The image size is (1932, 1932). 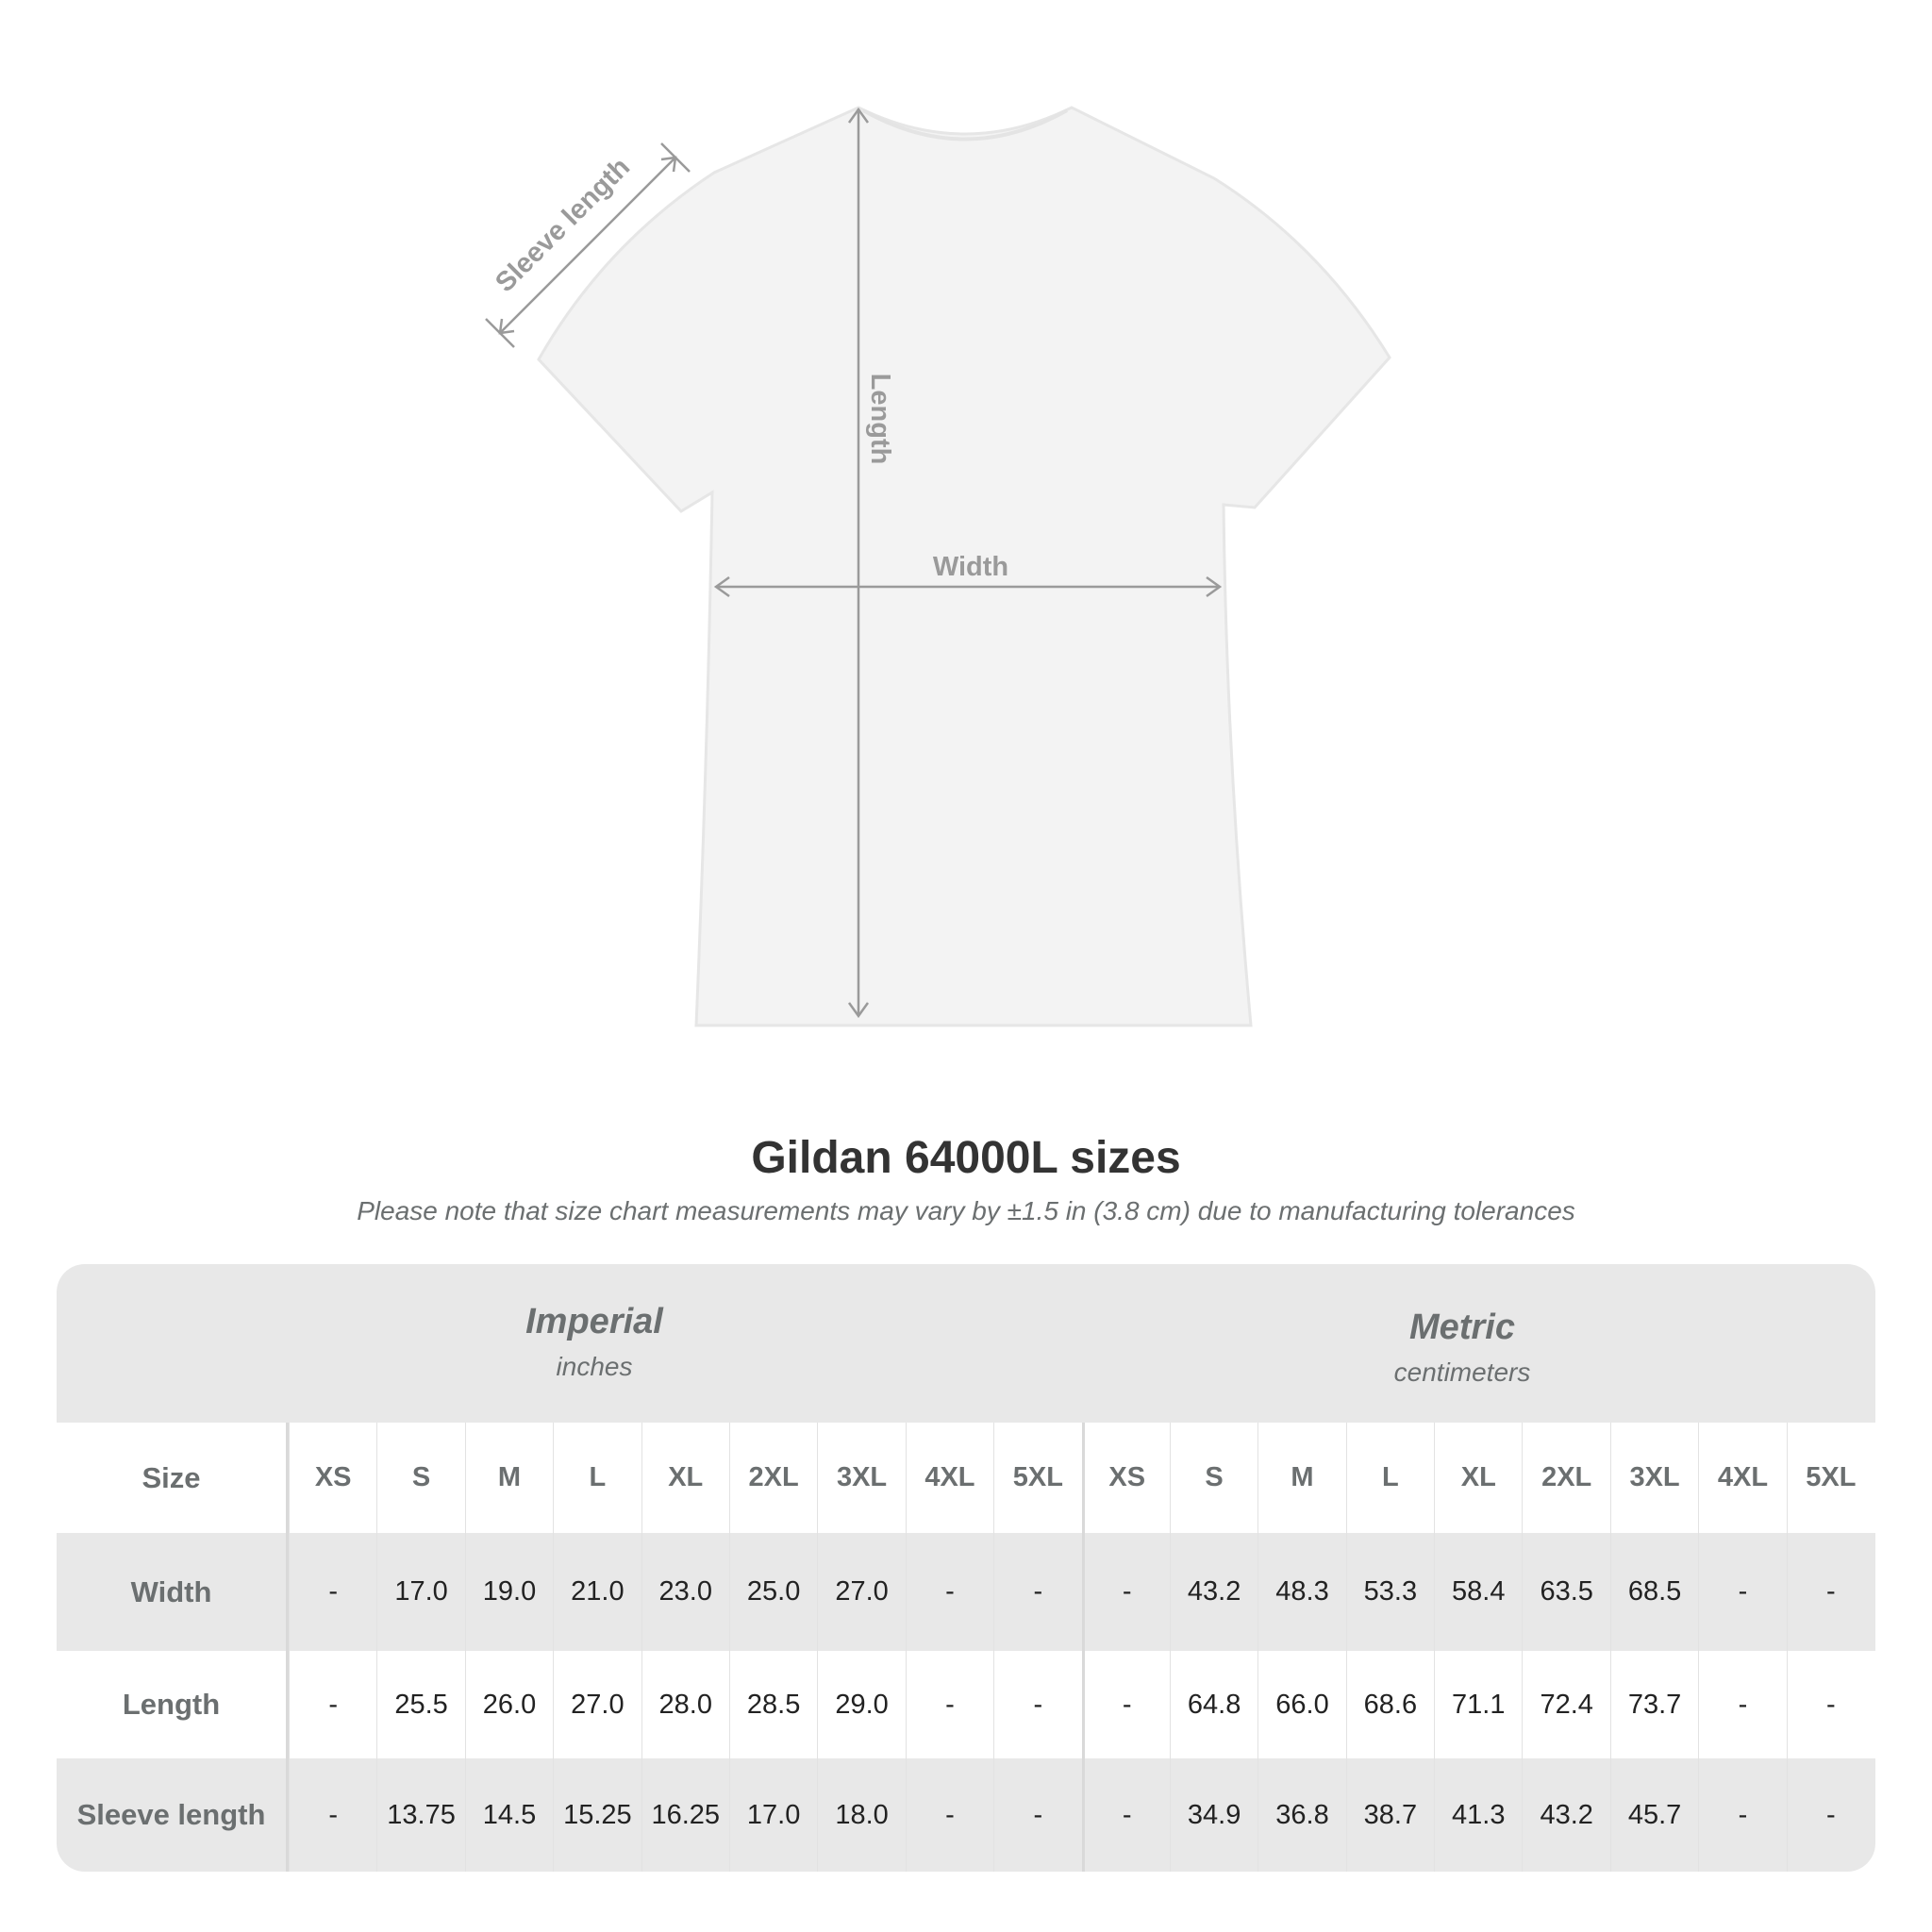 I want to click on imperial-value-cell: 29.0, so click(x=861, y=1704).